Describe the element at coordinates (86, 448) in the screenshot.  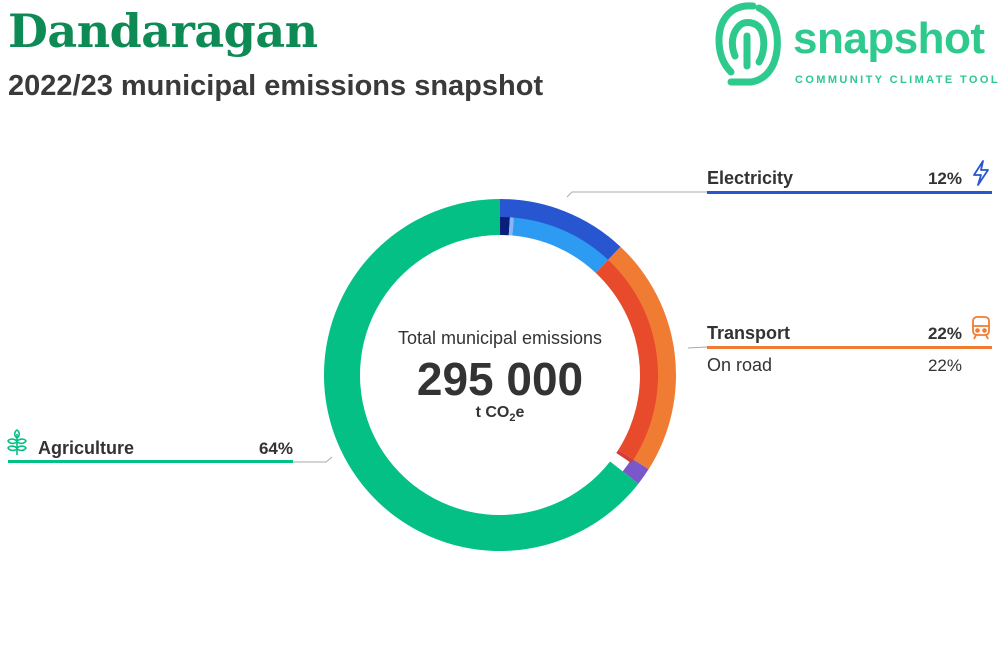
I see `legend-agriculture-label: Agriculture` at that location.